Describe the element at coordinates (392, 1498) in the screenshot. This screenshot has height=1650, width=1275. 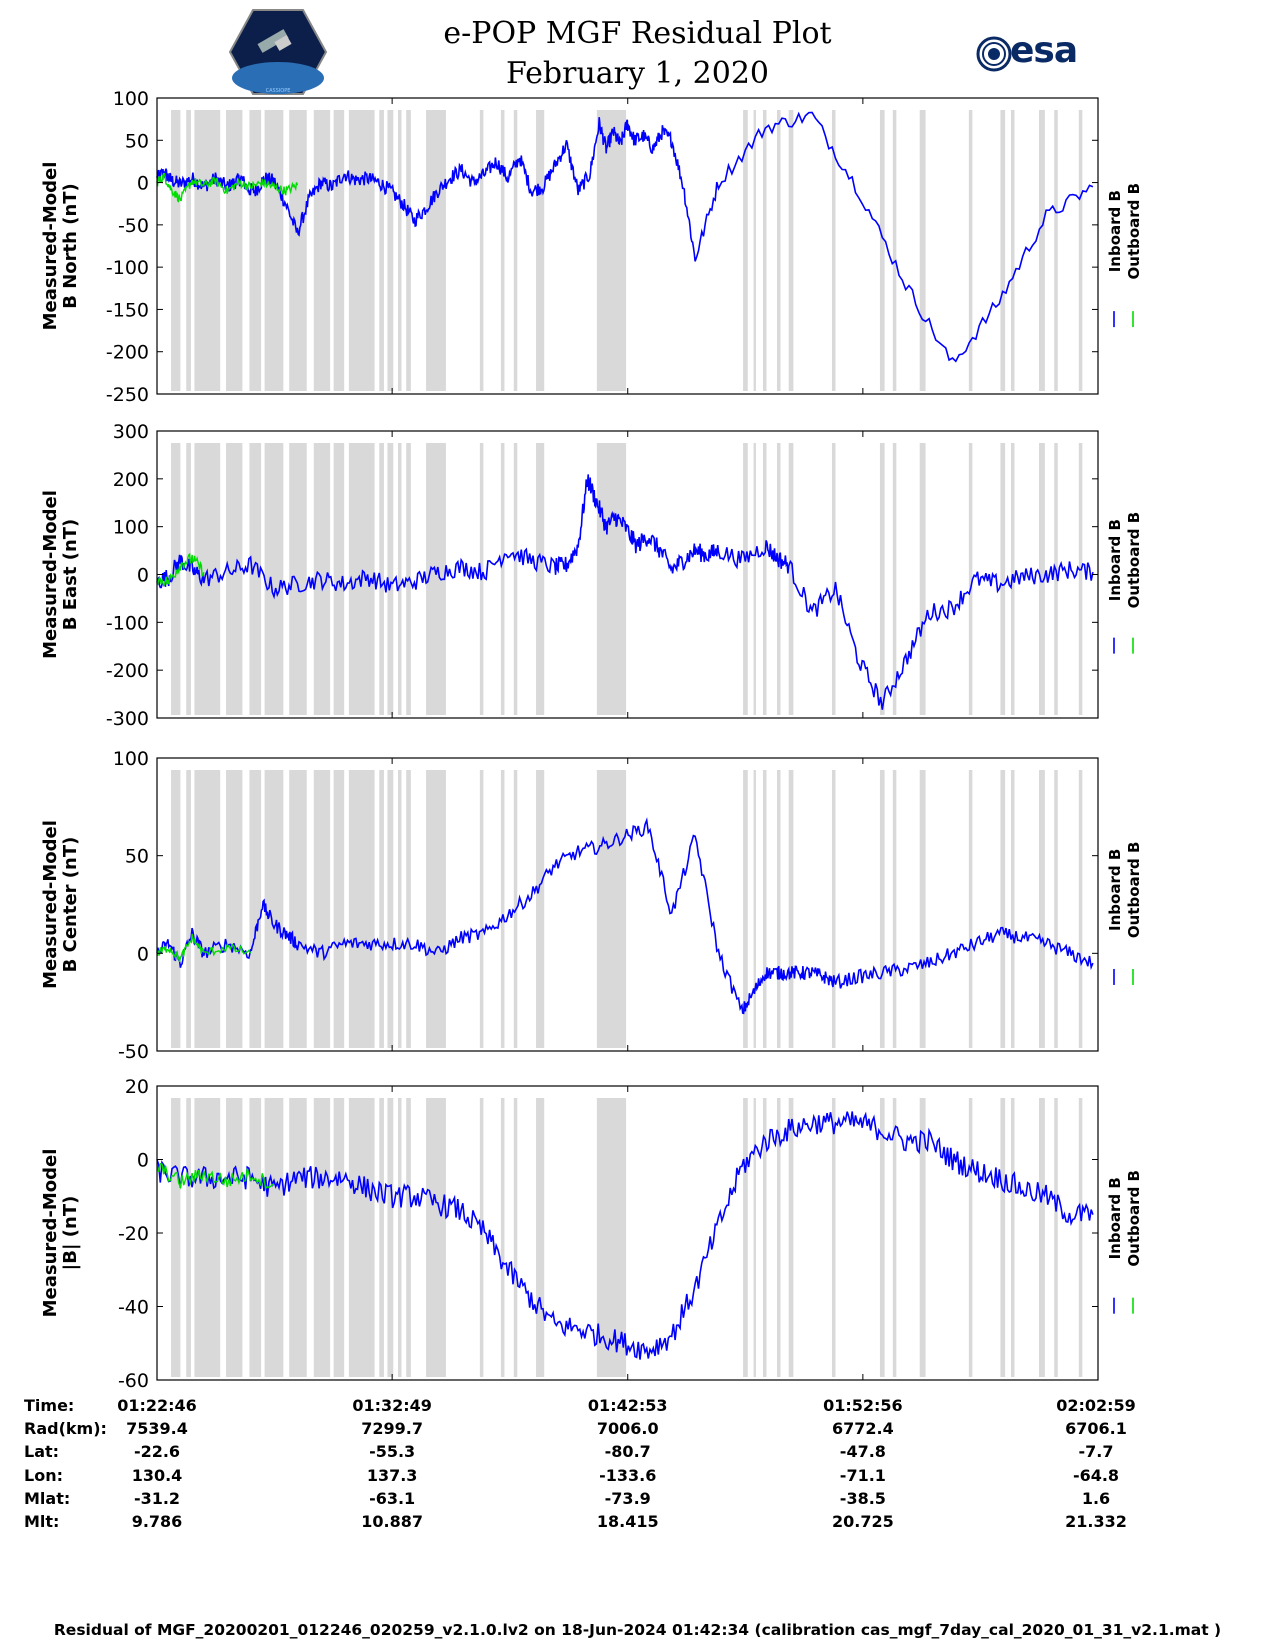
I see `table-cell: -63.1` at that location.